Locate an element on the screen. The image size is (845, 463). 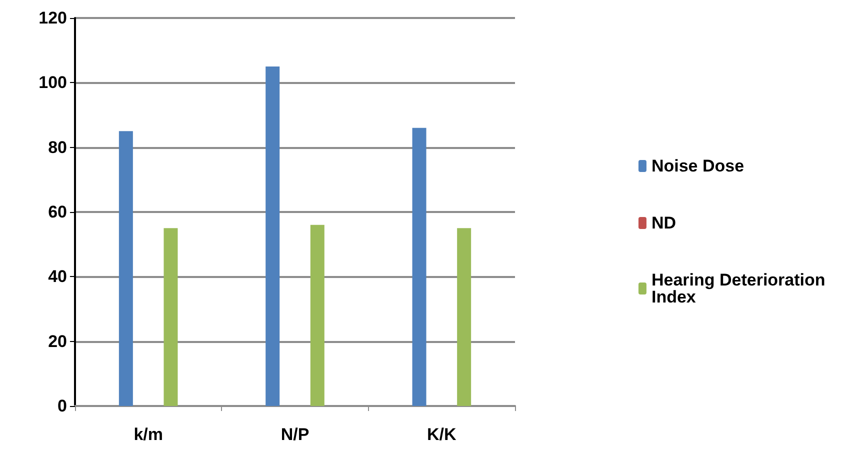
y-tick-label: 40 is located at coordinates (57, 276).